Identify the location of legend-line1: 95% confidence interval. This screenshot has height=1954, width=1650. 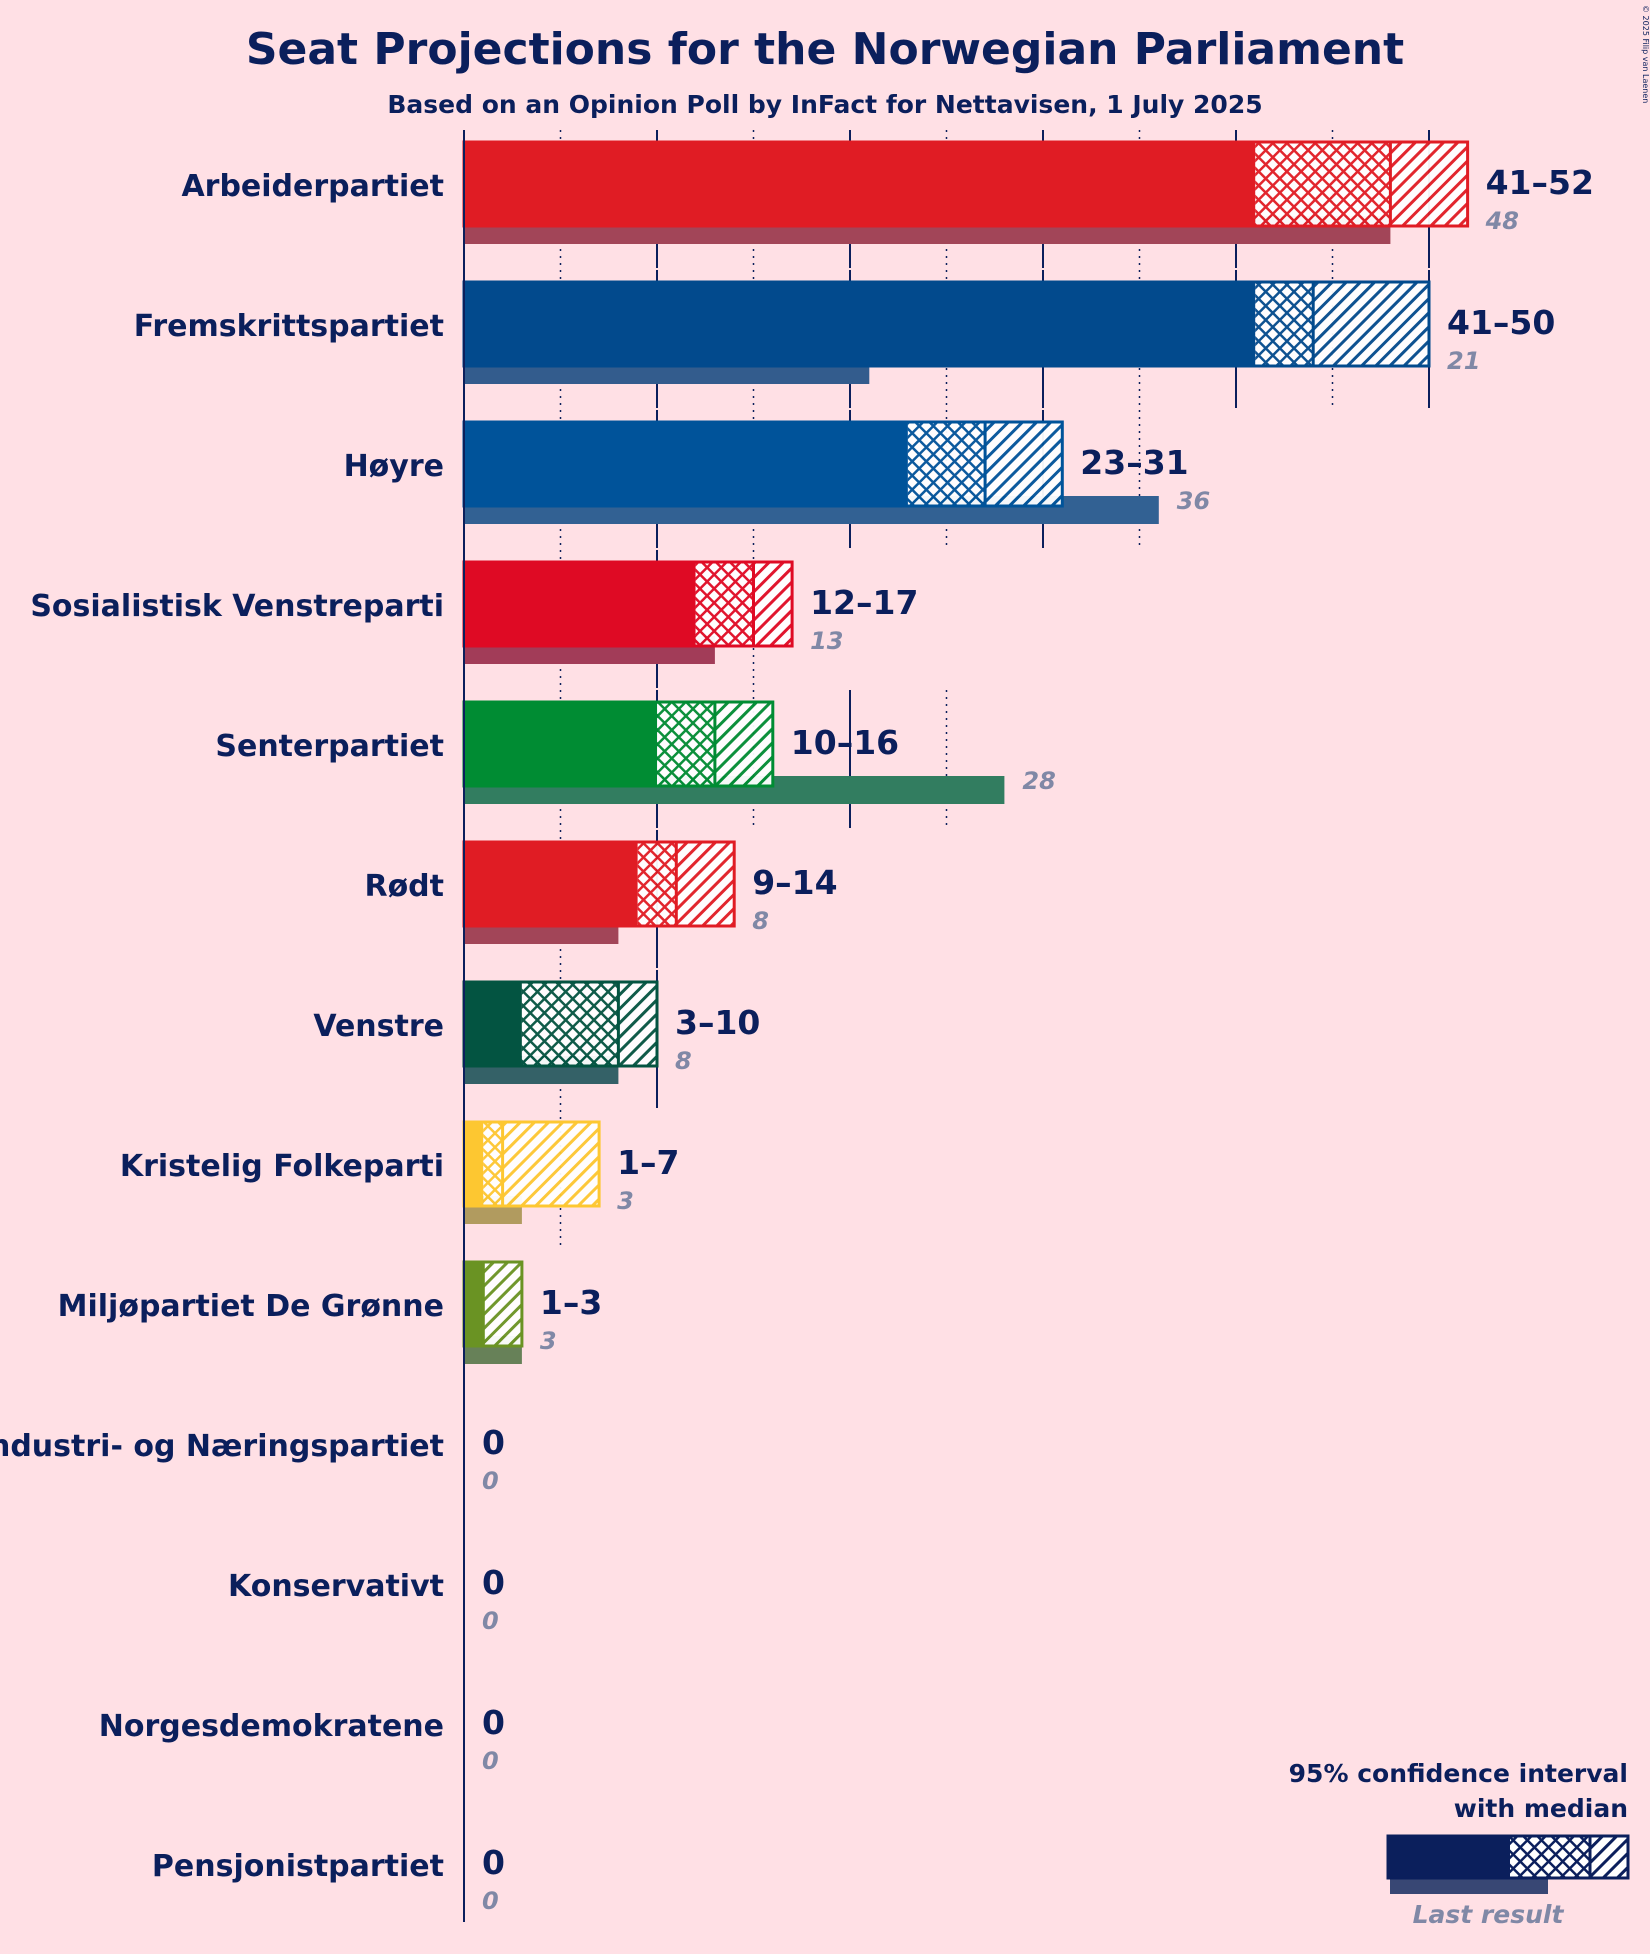
(1458, 1773).